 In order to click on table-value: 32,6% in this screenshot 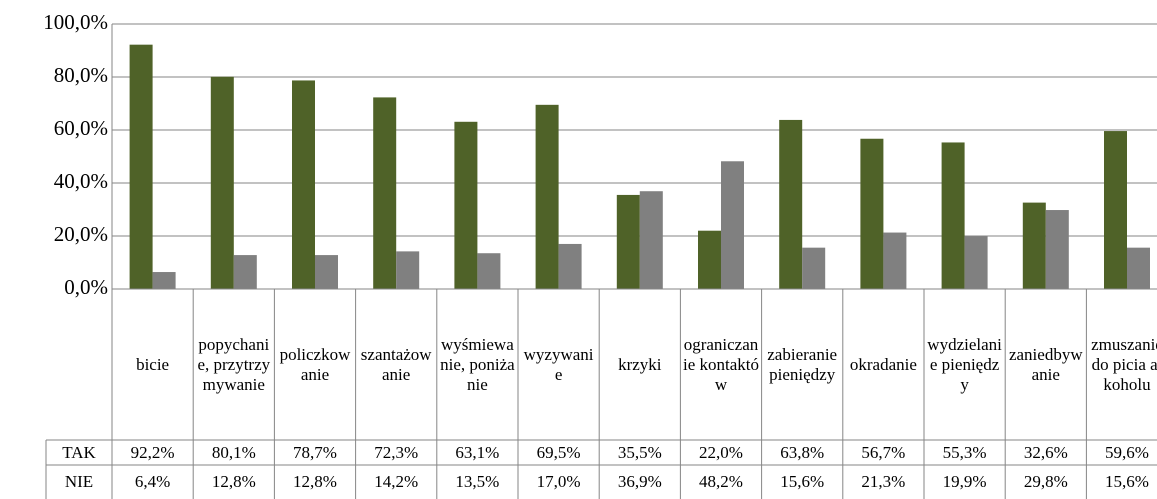, I will do `click(1045, 452)`.